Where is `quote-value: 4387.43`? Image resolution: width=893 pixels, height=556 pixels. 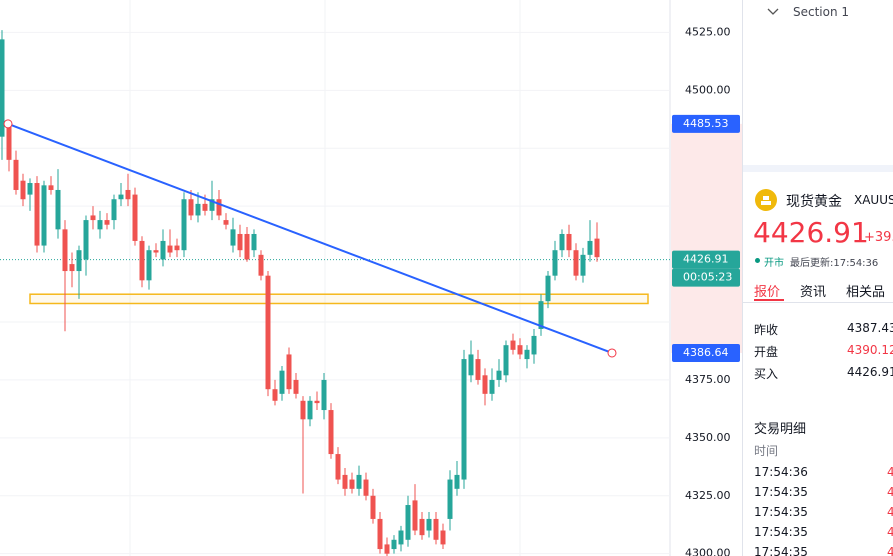 quote-value: 4387.43 is located at coordinates (870, 328).